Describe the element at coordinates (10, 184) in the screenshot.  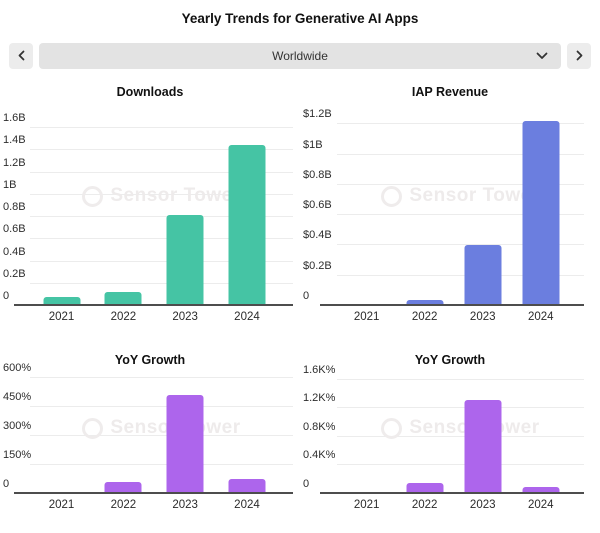
I see `y-tick-label: 1B` at that location.